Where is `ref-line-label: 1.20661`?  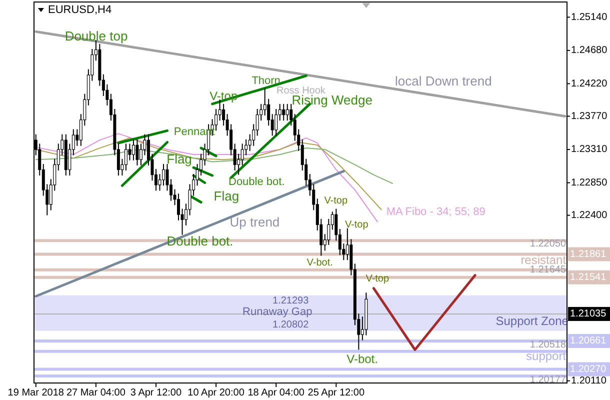
ref-line-label: 1.20661 is located at coordinates (588, 341).